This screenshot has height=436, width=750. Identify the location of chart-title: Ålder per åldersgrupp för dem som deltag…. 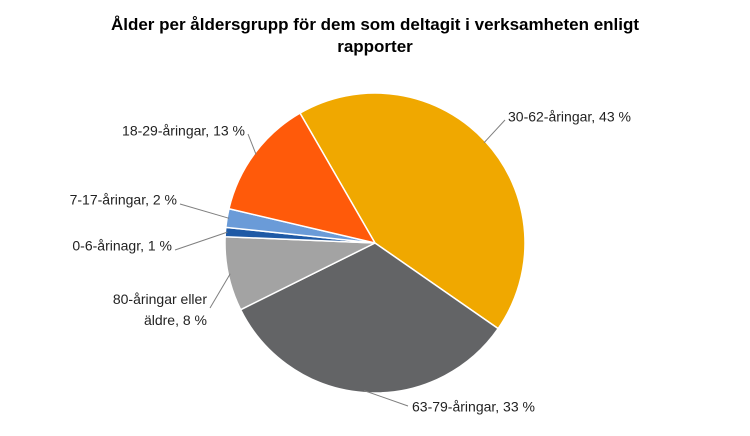
(375, 35).